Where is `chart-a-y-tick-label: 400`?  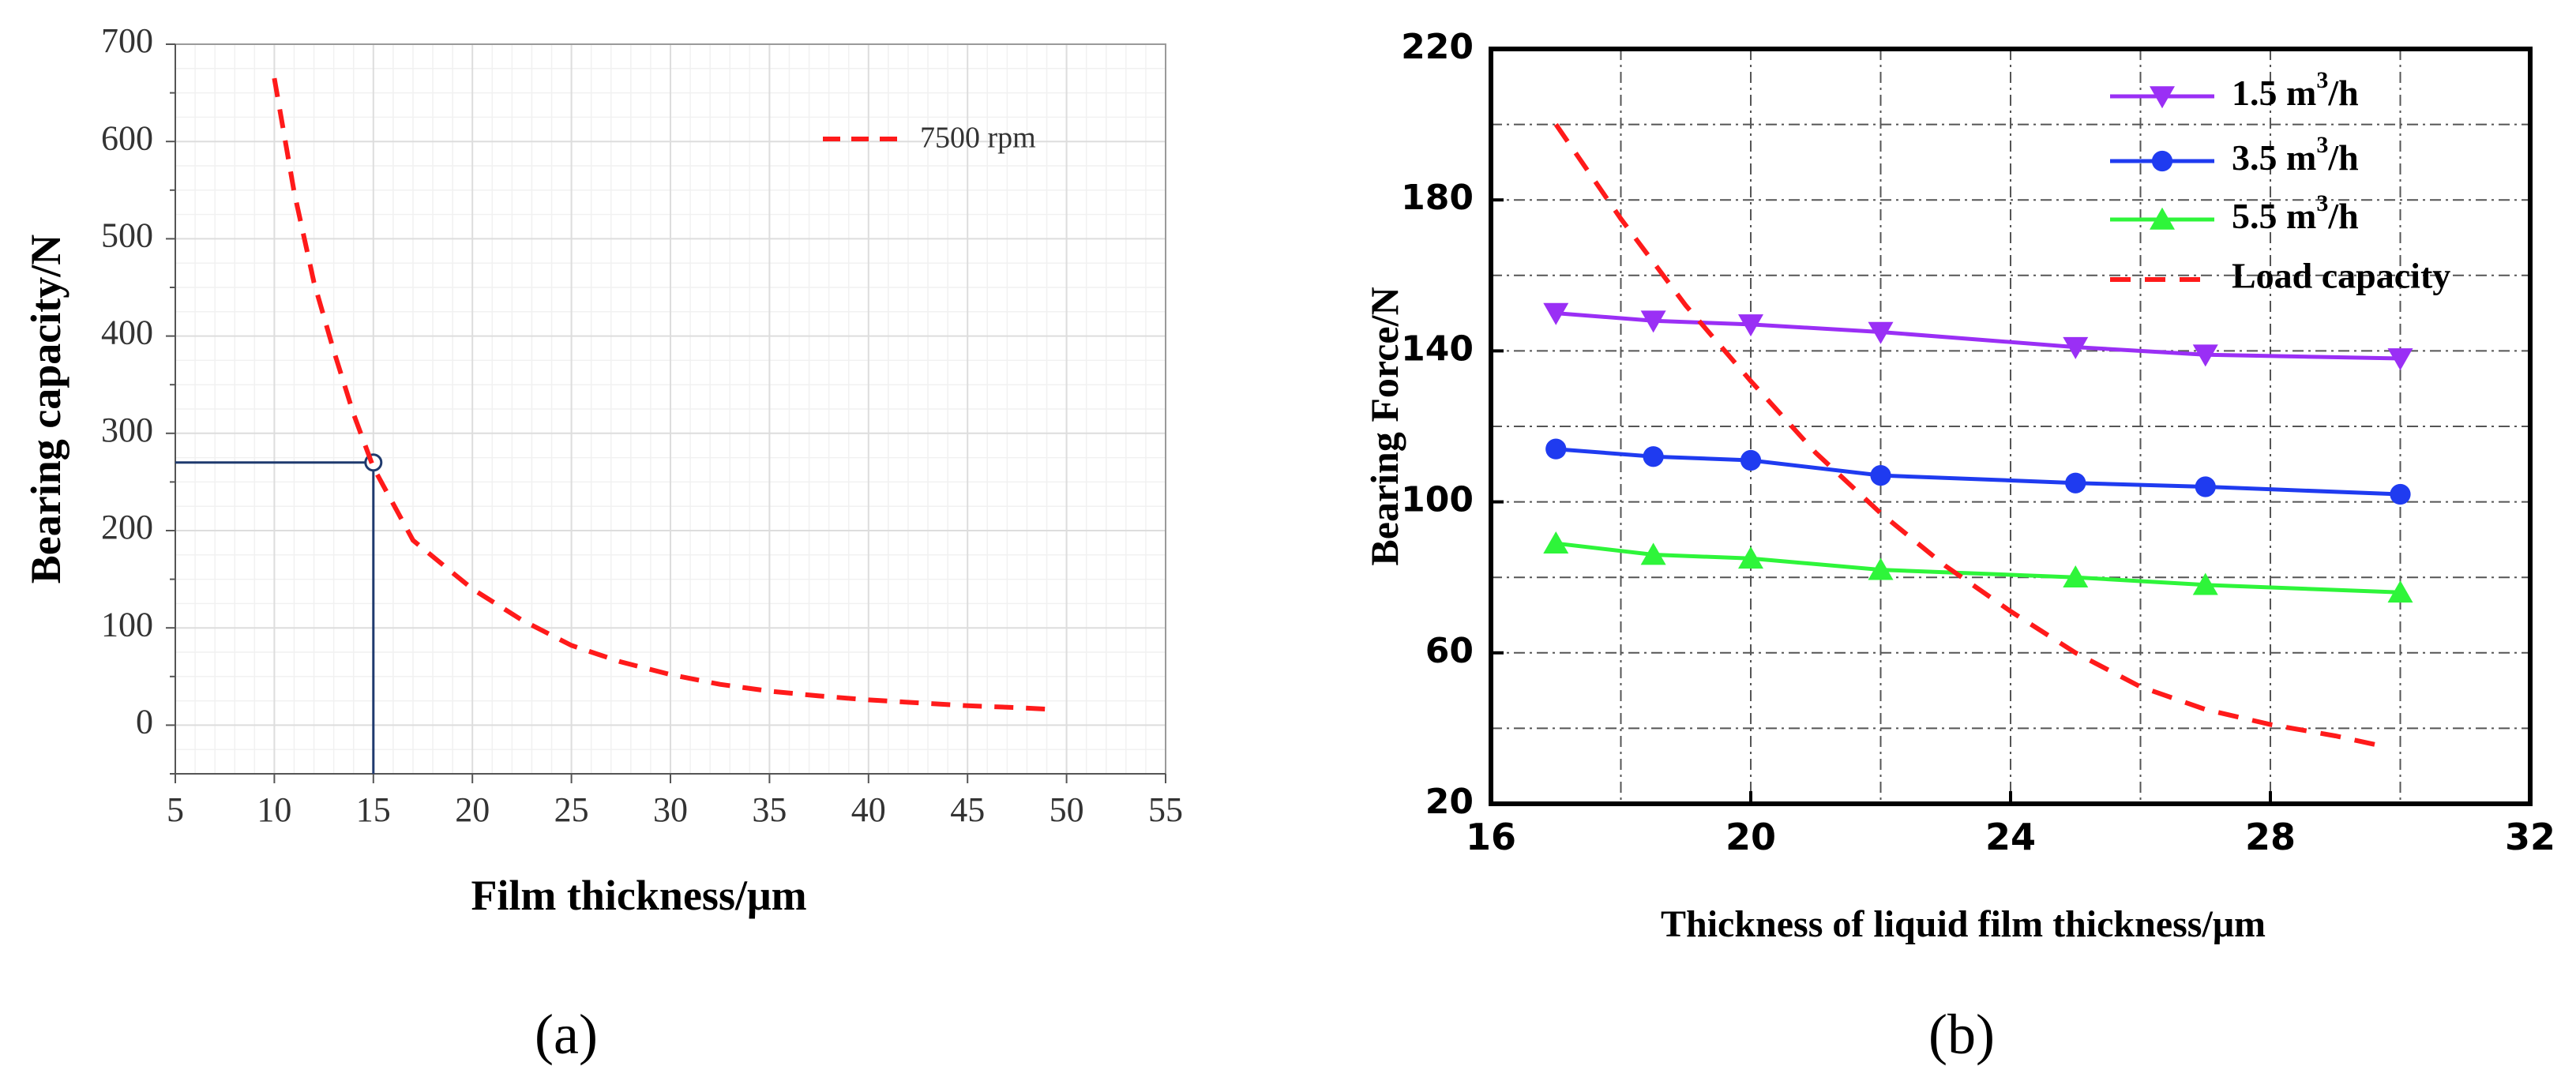 chart-a-y-tick-label: 400 is located at coordinates (127, 332).